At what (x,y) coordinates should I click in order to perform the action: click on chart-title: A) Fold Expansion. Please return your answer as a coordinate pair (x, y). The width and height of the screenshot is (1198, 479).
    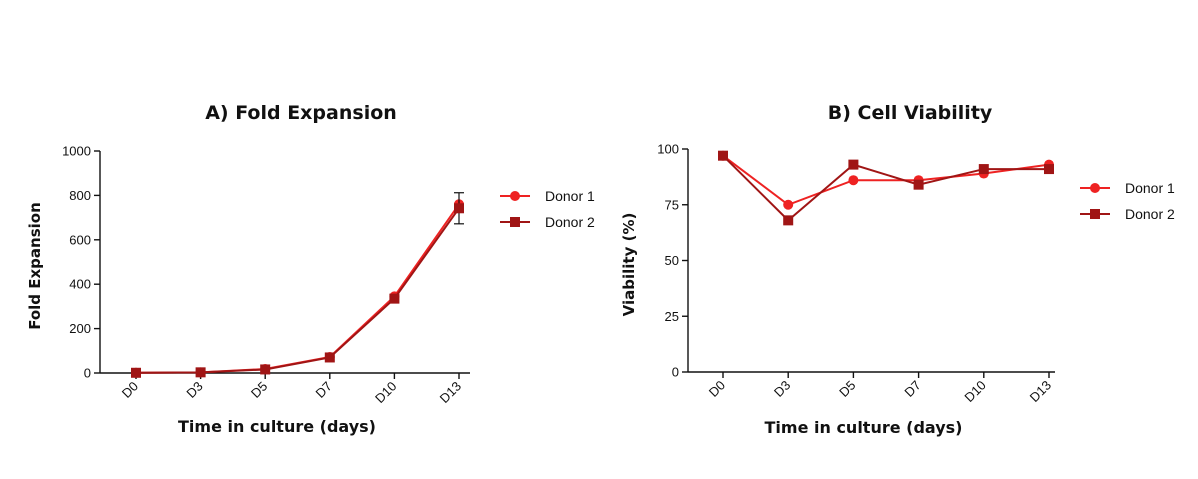
    Looking at the image, I should click on (301, 113).